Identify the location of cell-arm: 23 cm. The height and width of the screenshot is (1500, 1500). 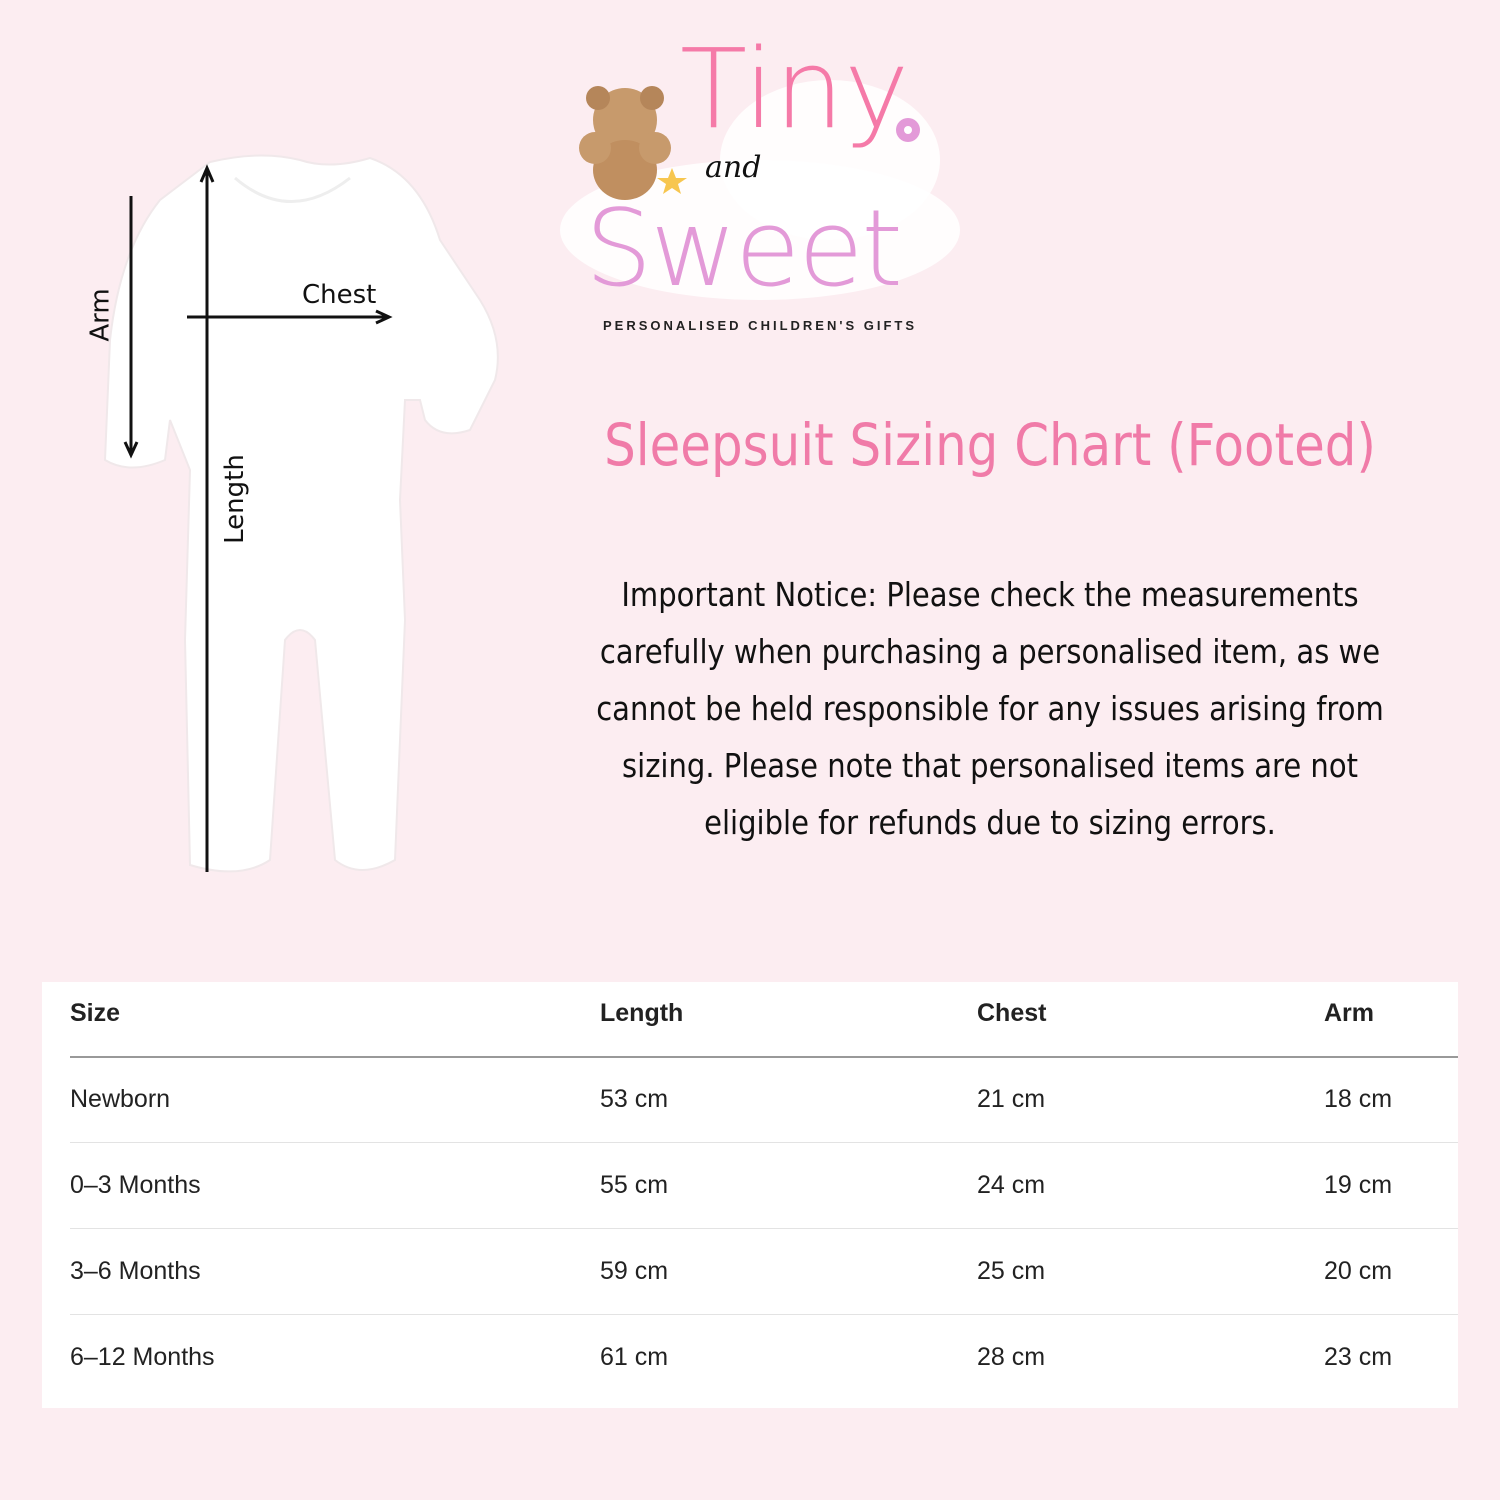
(1358, 1357).